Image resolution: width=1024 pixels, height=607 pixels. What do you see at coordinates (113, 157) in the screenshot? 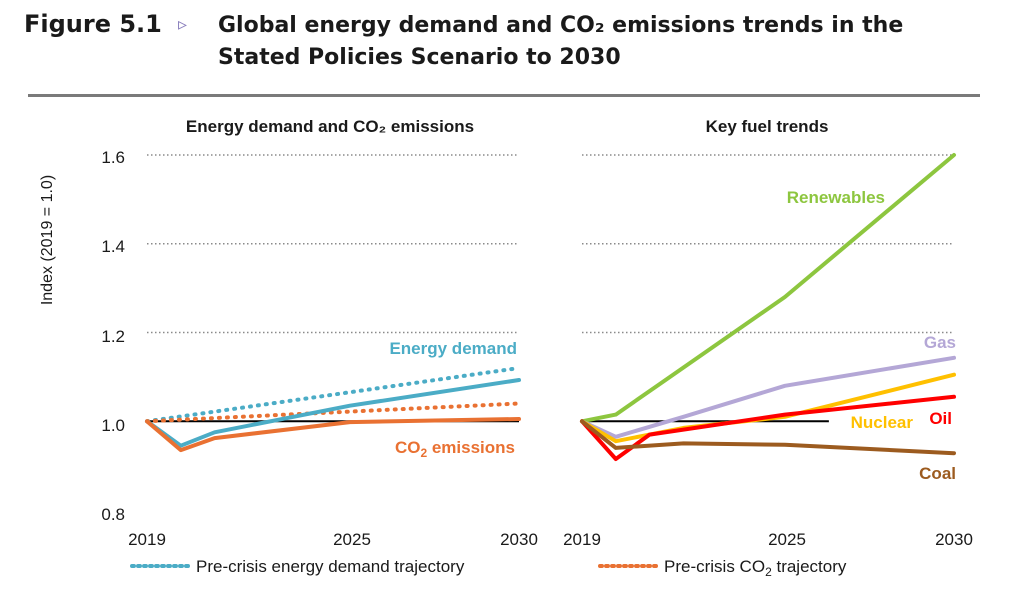
I see `y-tick-label: 1.6` at bounding box center [113, 157].